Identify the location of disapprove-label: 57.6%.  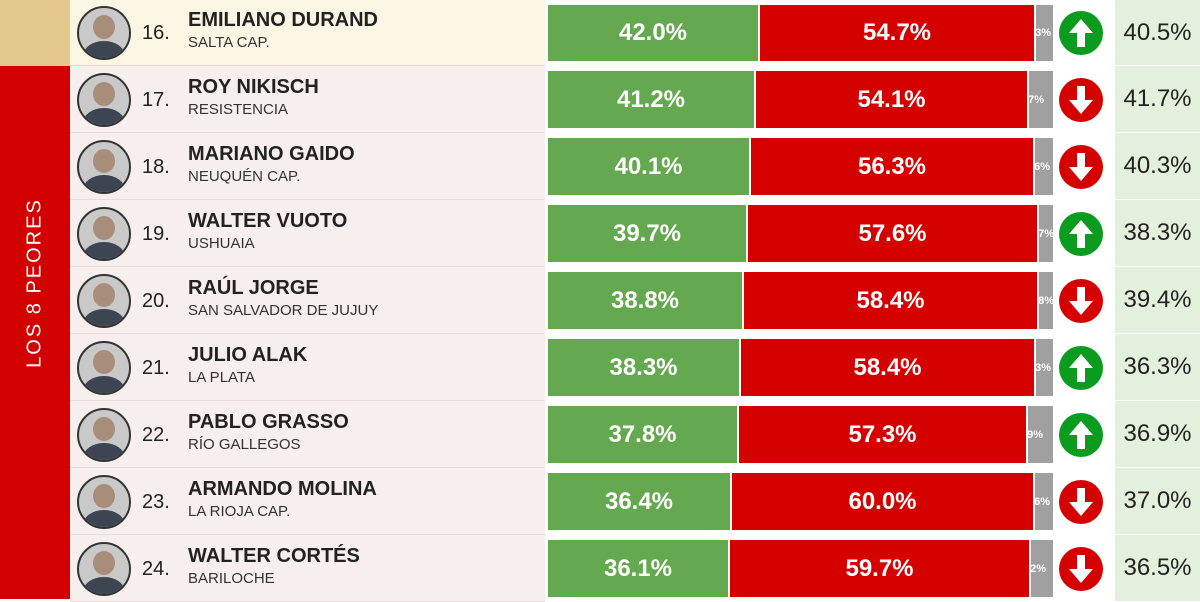
(892, 233).